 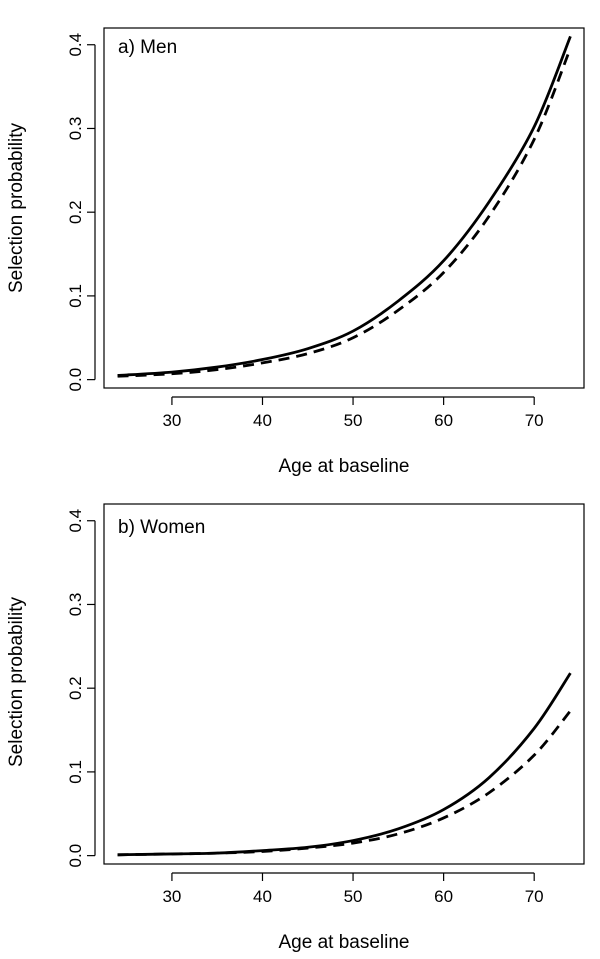 I want to click on panel-title-women: b) Women, so click(x=161, y=527).